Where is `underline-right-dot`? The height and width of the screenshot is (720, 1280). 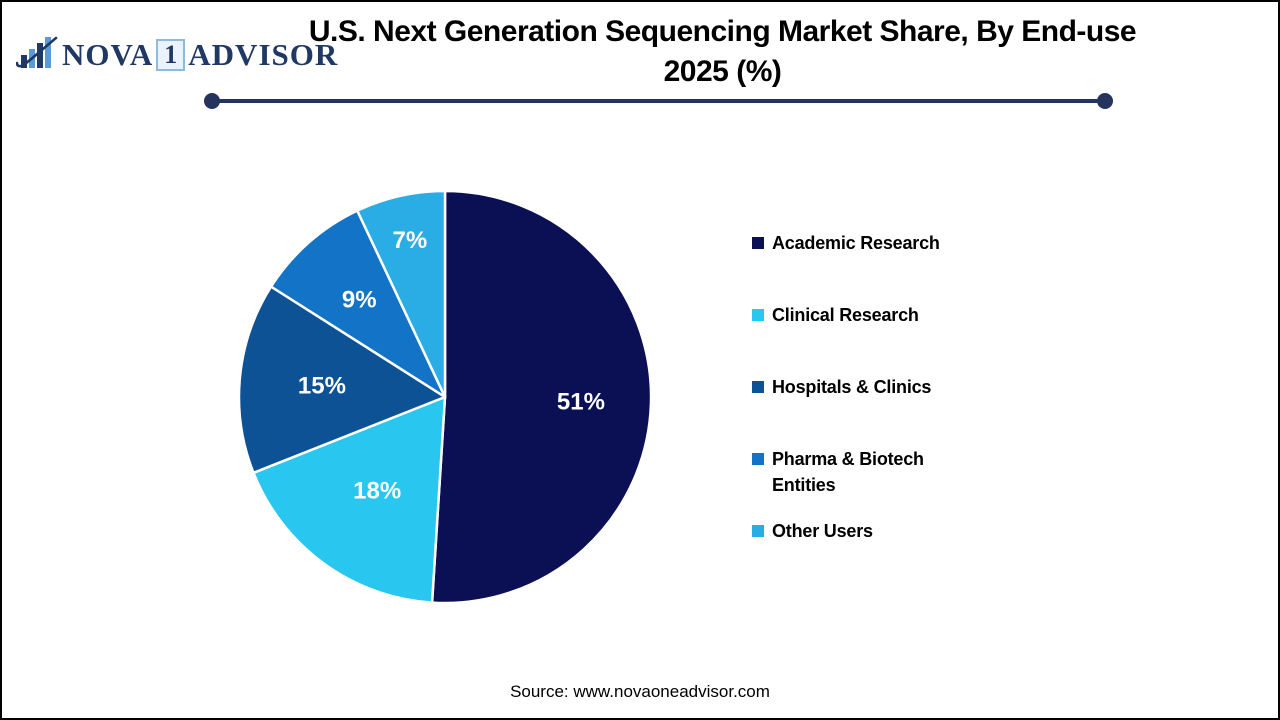 underline-right-dot is located at coordinates (1105, 101).